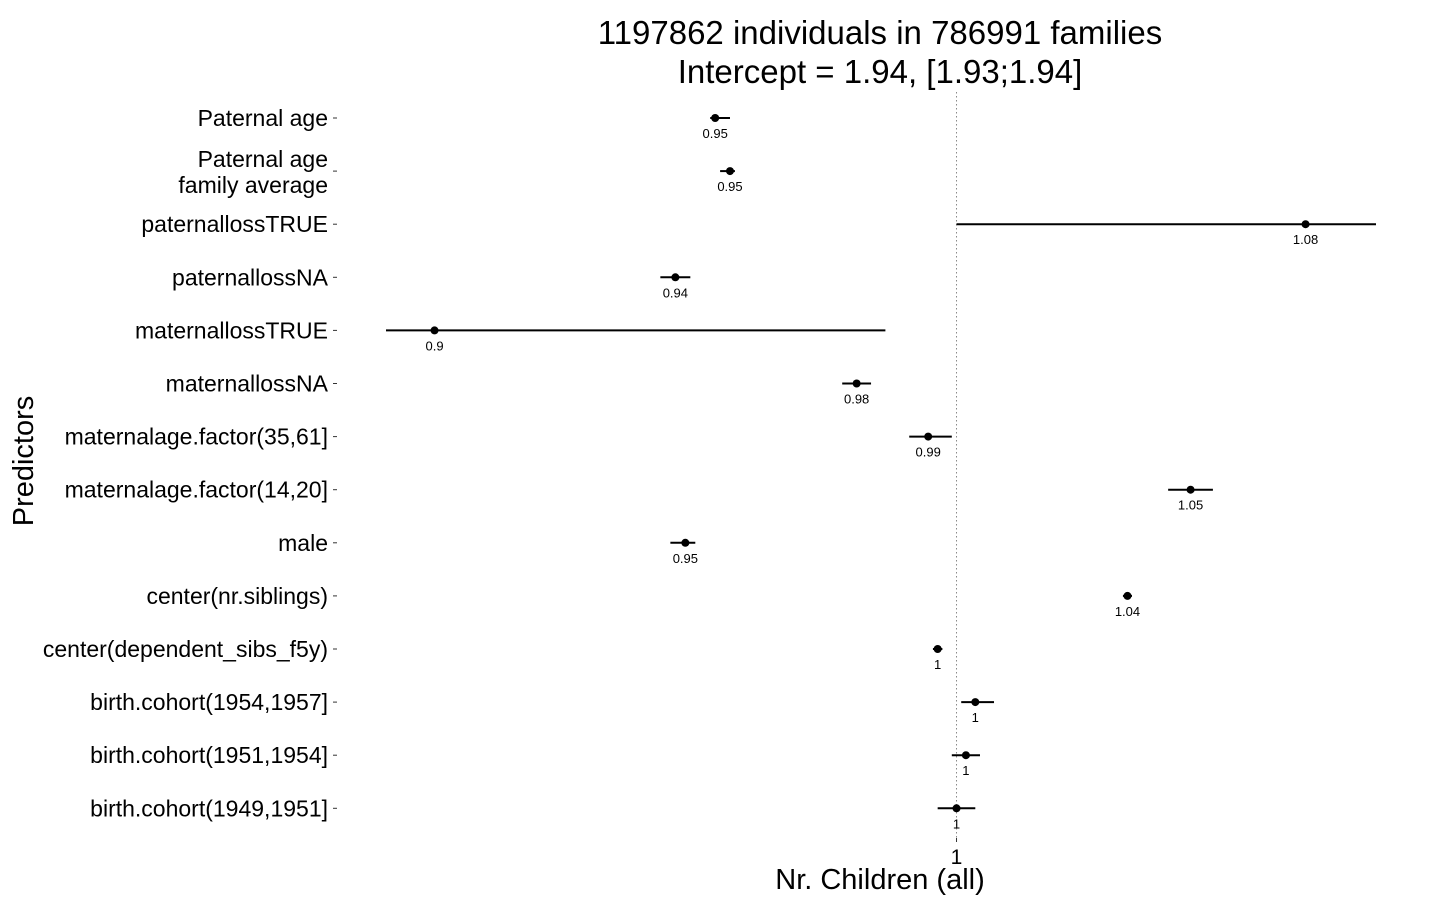 The height and width of the screenshot is (900, 1440). I want to click on predictor-row: birth.cohort(1951,1954] 1, so click(535, 760).